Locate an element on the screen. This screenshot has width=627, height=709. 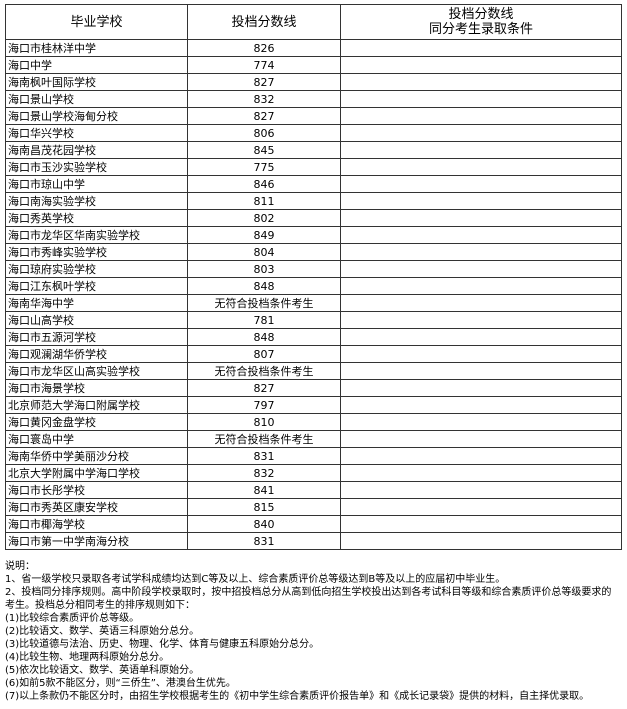
note-line: 说明： is located at coordinates (20, 566).